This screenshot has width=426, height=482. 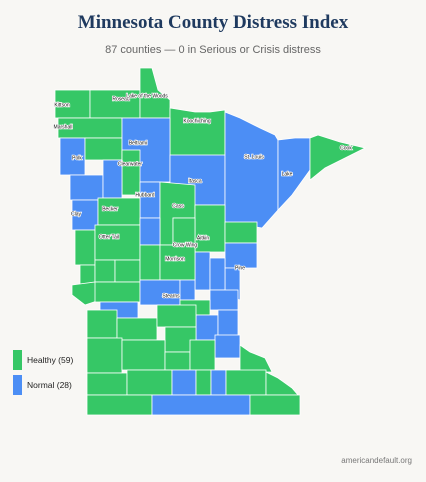 I want to click on county-label: Crow Wing, so click(x=185, y=245).